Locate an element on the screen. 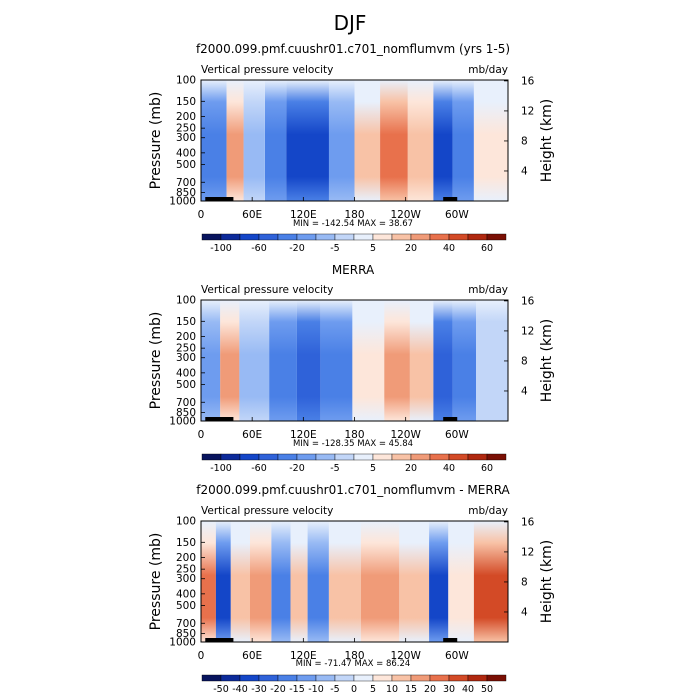  colorbar-label: 50 is located at coordinates (487, 689).